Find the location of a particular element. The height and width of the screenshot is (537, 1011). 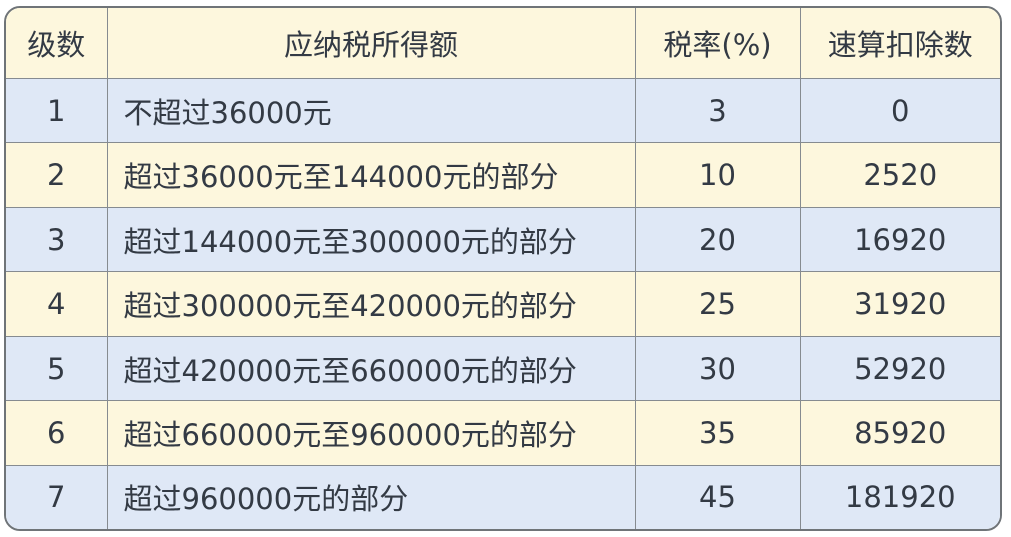

cell-quick-deduction: 85920 is located at coordinates (899, 433).